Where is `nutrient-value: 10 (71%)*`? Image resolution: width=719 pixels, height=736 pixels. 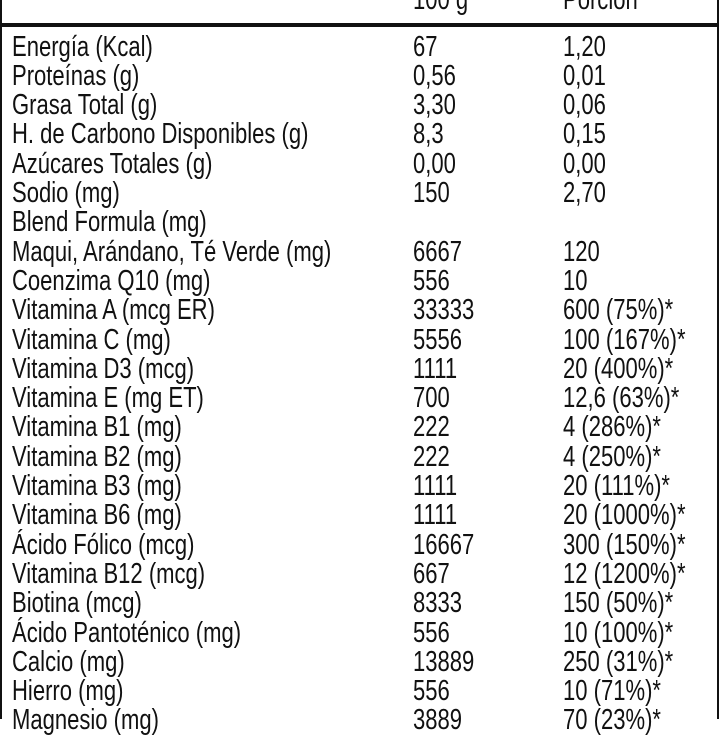
nutrient-value: 10 (71%)* is located at coordinates (612, 691).